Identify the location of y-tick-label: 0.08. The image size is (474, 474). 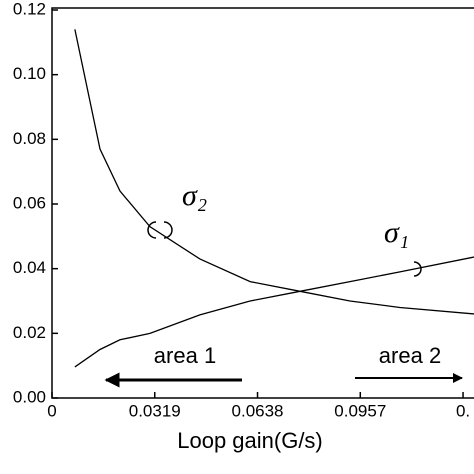
(29, 138).